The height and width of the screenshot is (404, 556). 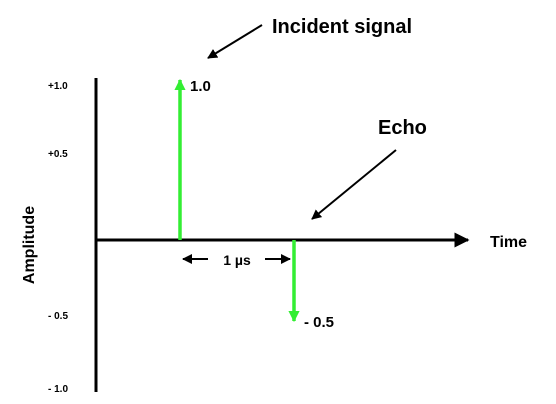 What do you see at coordinates (354, 184) in the screenshot?
I see `echo-callout-pointer` at bounding box center [354, 184].